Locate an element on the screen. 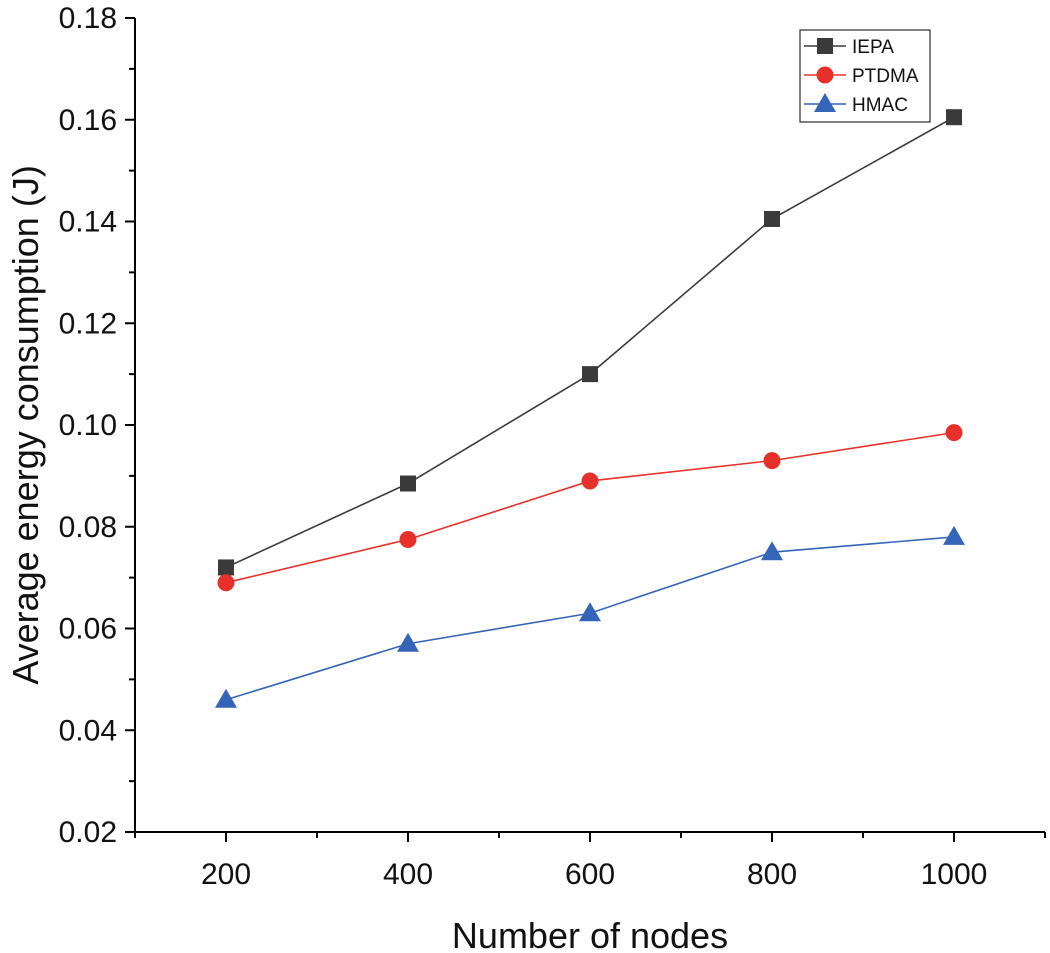 The width and height of the screenshot is (1050, 953). y-tick-label: 0.18 is located at coordinates (88, 18).